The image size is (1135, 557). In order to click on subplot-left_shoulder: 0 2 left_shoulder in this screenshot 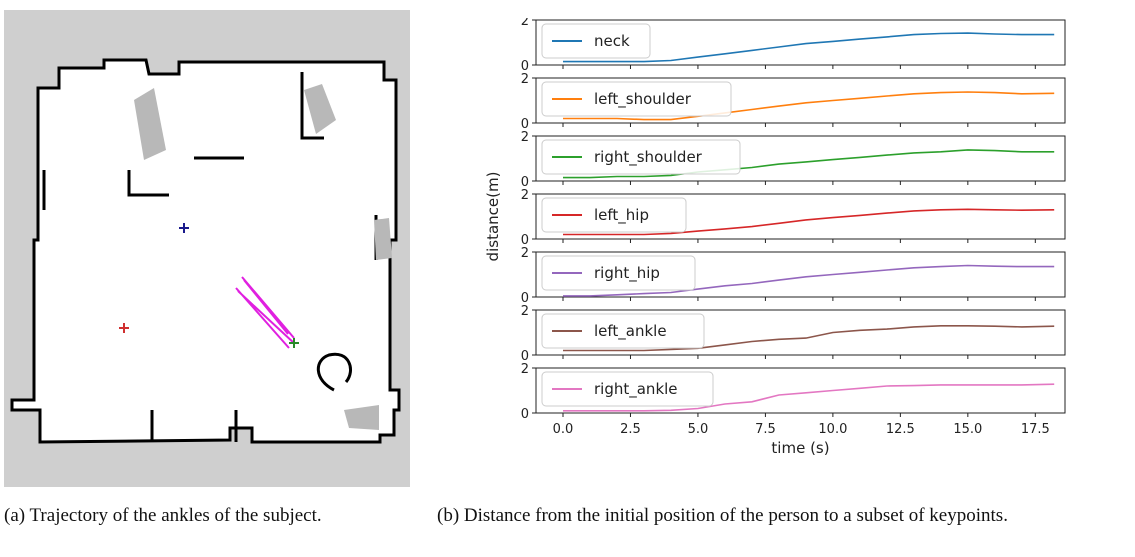, I will do `click(793, 102)`.